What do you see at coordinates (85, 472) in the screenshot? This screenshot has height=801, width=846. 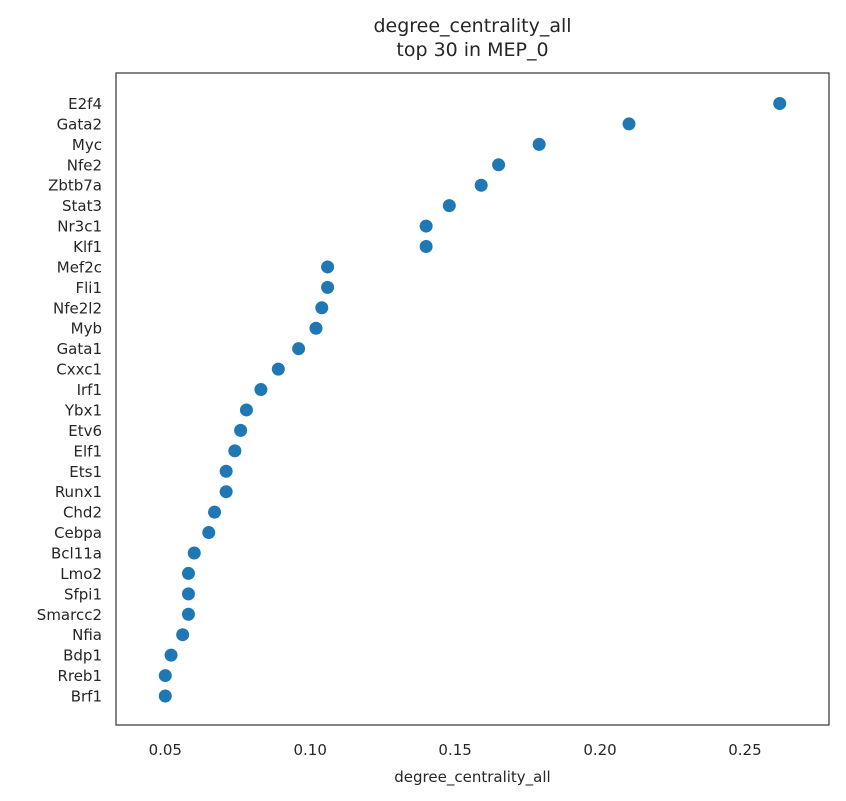 I see `y-tick-label: Ets1` at bounding box center [85, 472].